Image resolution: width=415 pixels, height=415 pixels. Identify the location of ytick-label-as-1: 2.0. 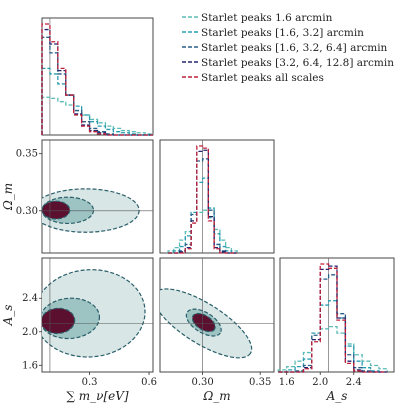
(30, 332).